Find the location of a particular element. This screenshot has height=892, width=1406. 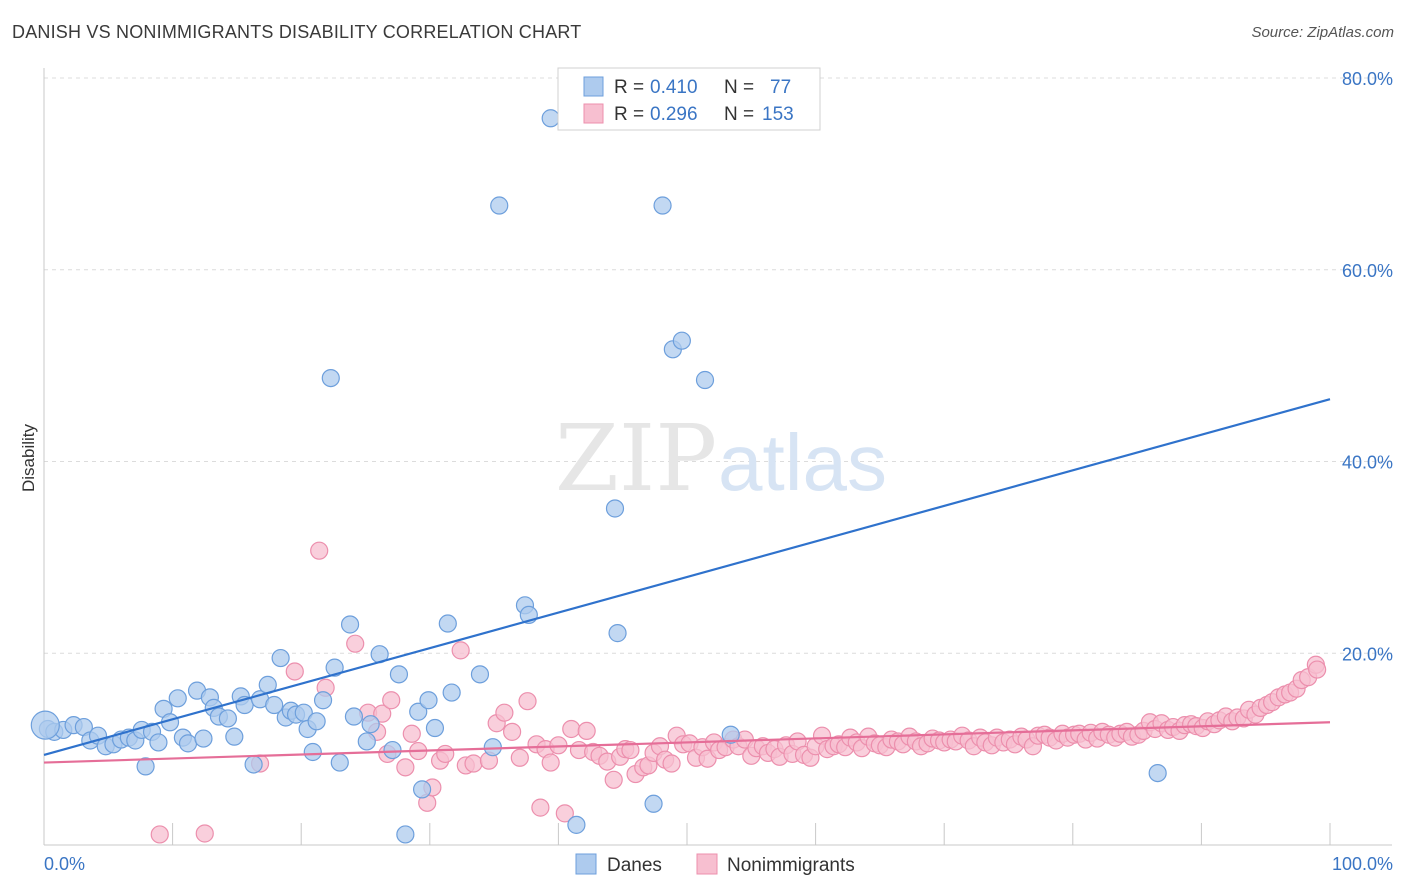

legend-swatch-danes is located at coordinates (593, 86).